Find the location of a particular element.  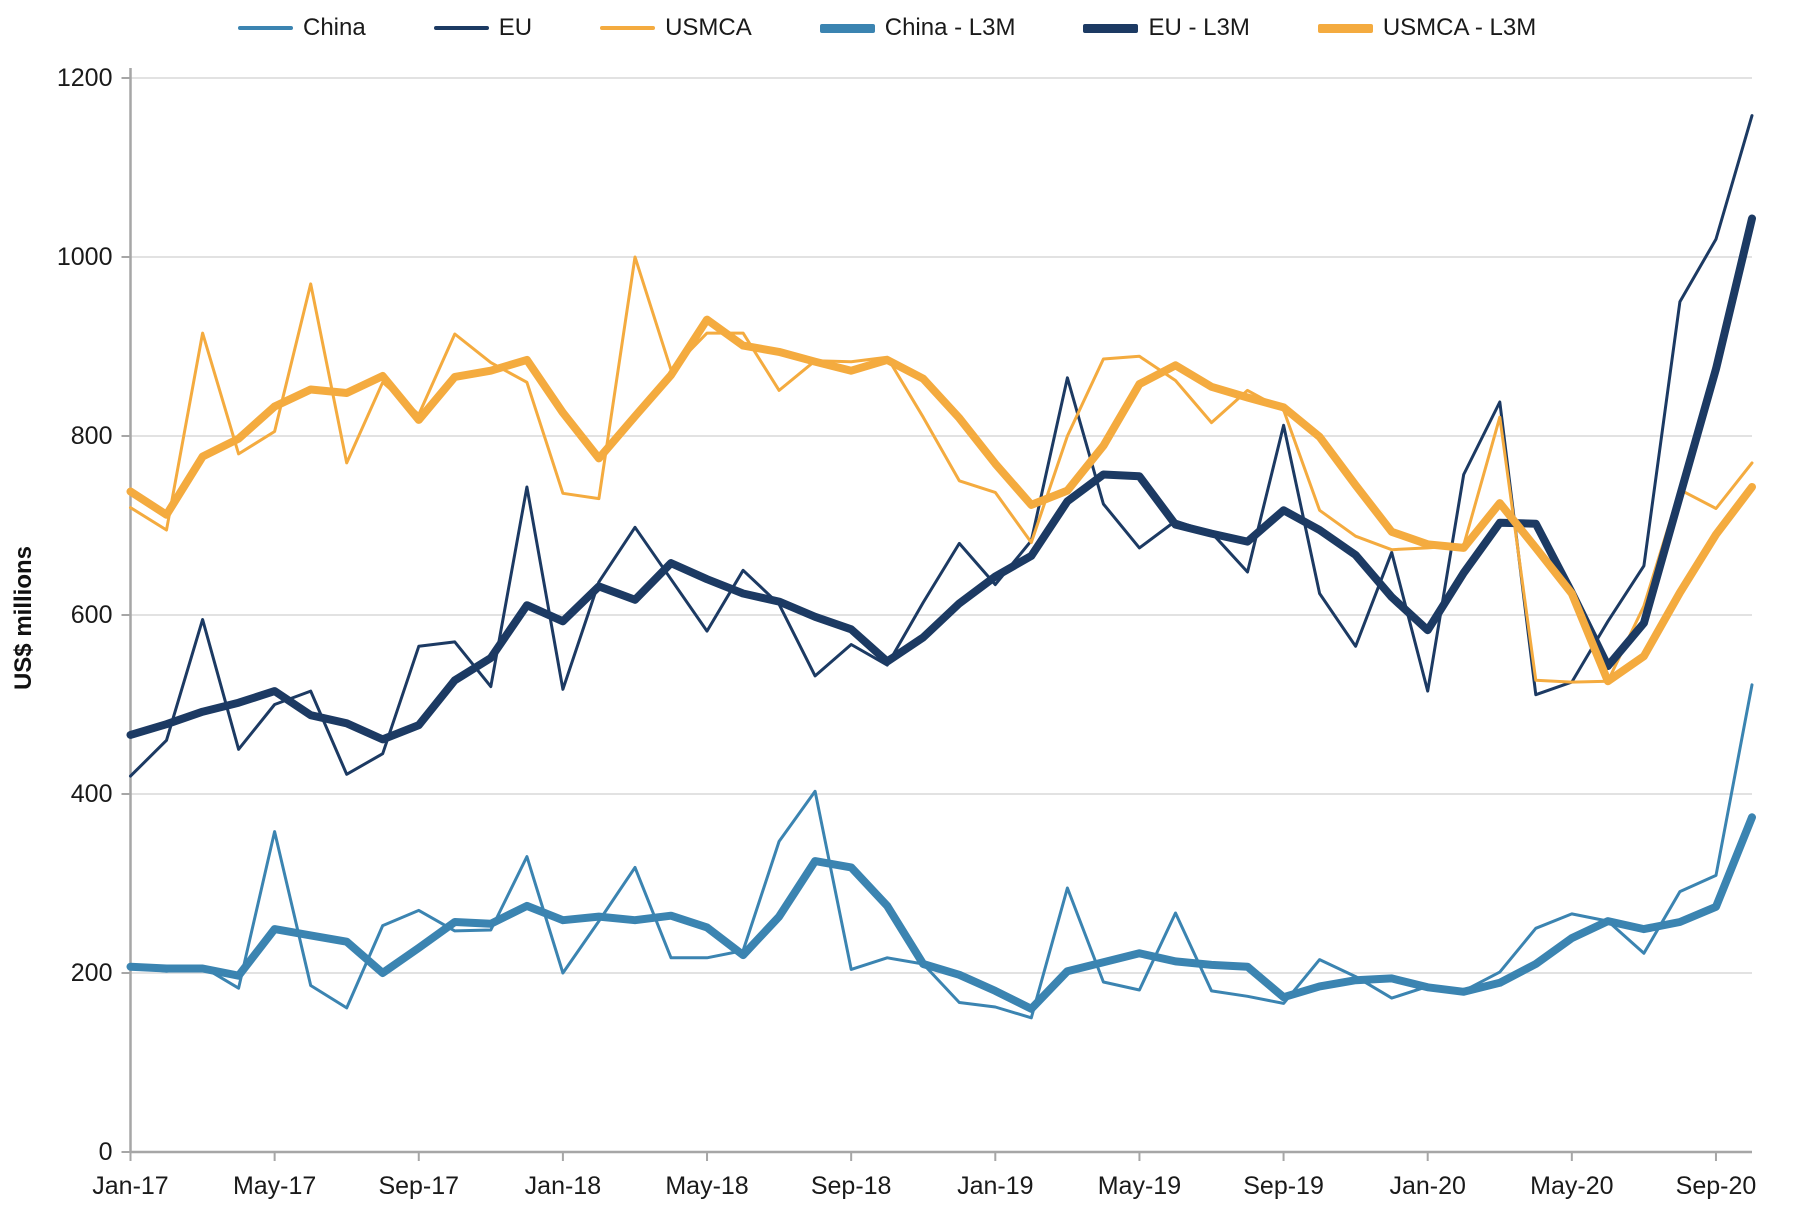

y-tick-label-800: 800 is located at coordinates (92, 436).